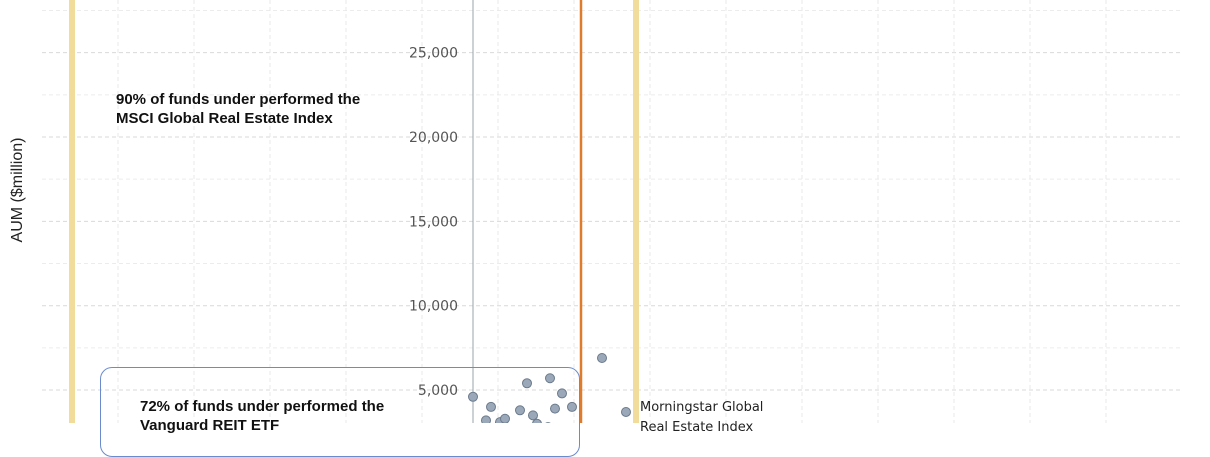 The image size is (1210, 457). I want to click on y-tick-label: 10,000, so click(433, 307).